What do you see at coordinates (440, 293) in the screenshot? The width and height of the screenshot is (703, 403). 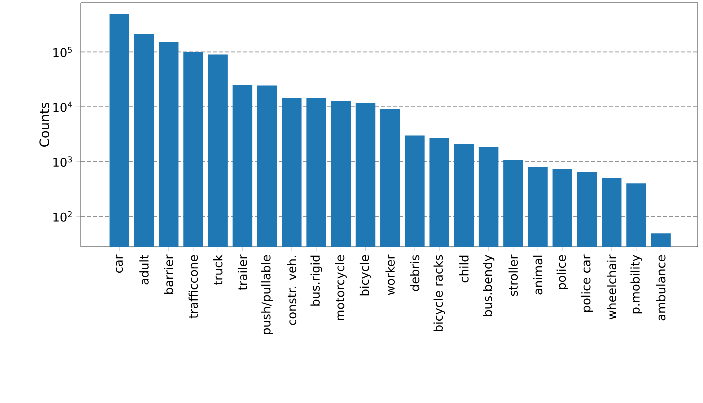 I see `x-tick-label: bicycle racks` at bounding box center [440, 293].